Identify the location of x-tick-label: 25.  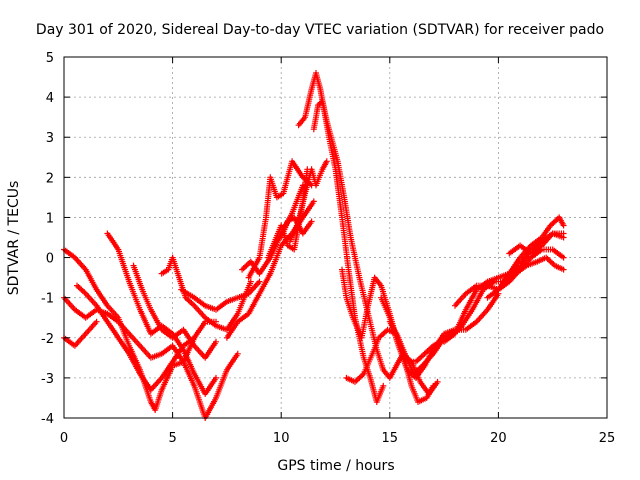
(607, 438).